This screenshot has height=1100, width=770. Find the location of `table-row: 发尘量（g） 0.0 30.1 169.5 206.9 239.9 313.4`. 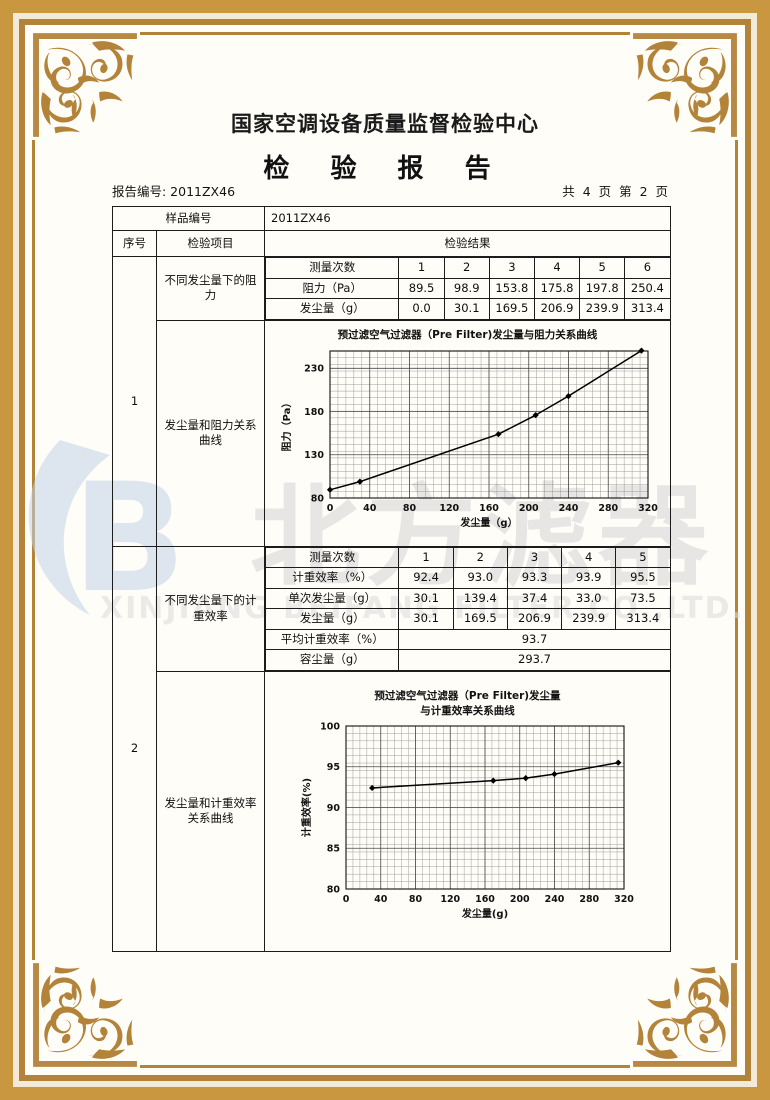

table-row: 发尘量（g） 0.0 30.1 169.5 206.9 239.9 313.4 is located at coordinates (467, 309).